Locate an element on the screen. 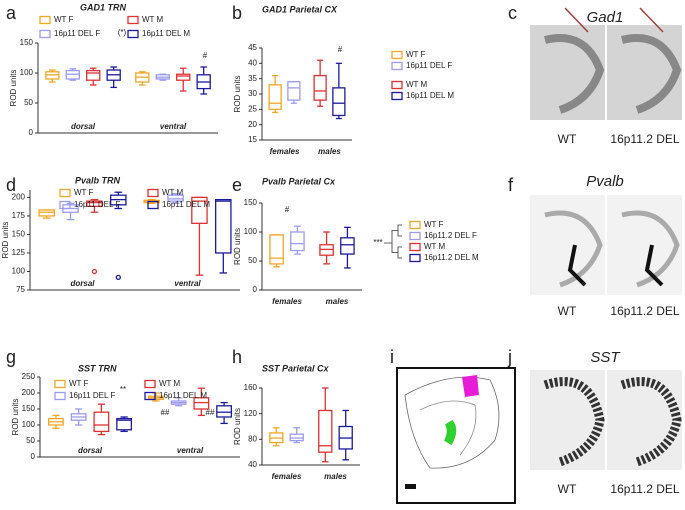 Image resolution: width=685 pixels, height=510 pixels. y-tick-label: 120 is located at coordinates (251, 413).